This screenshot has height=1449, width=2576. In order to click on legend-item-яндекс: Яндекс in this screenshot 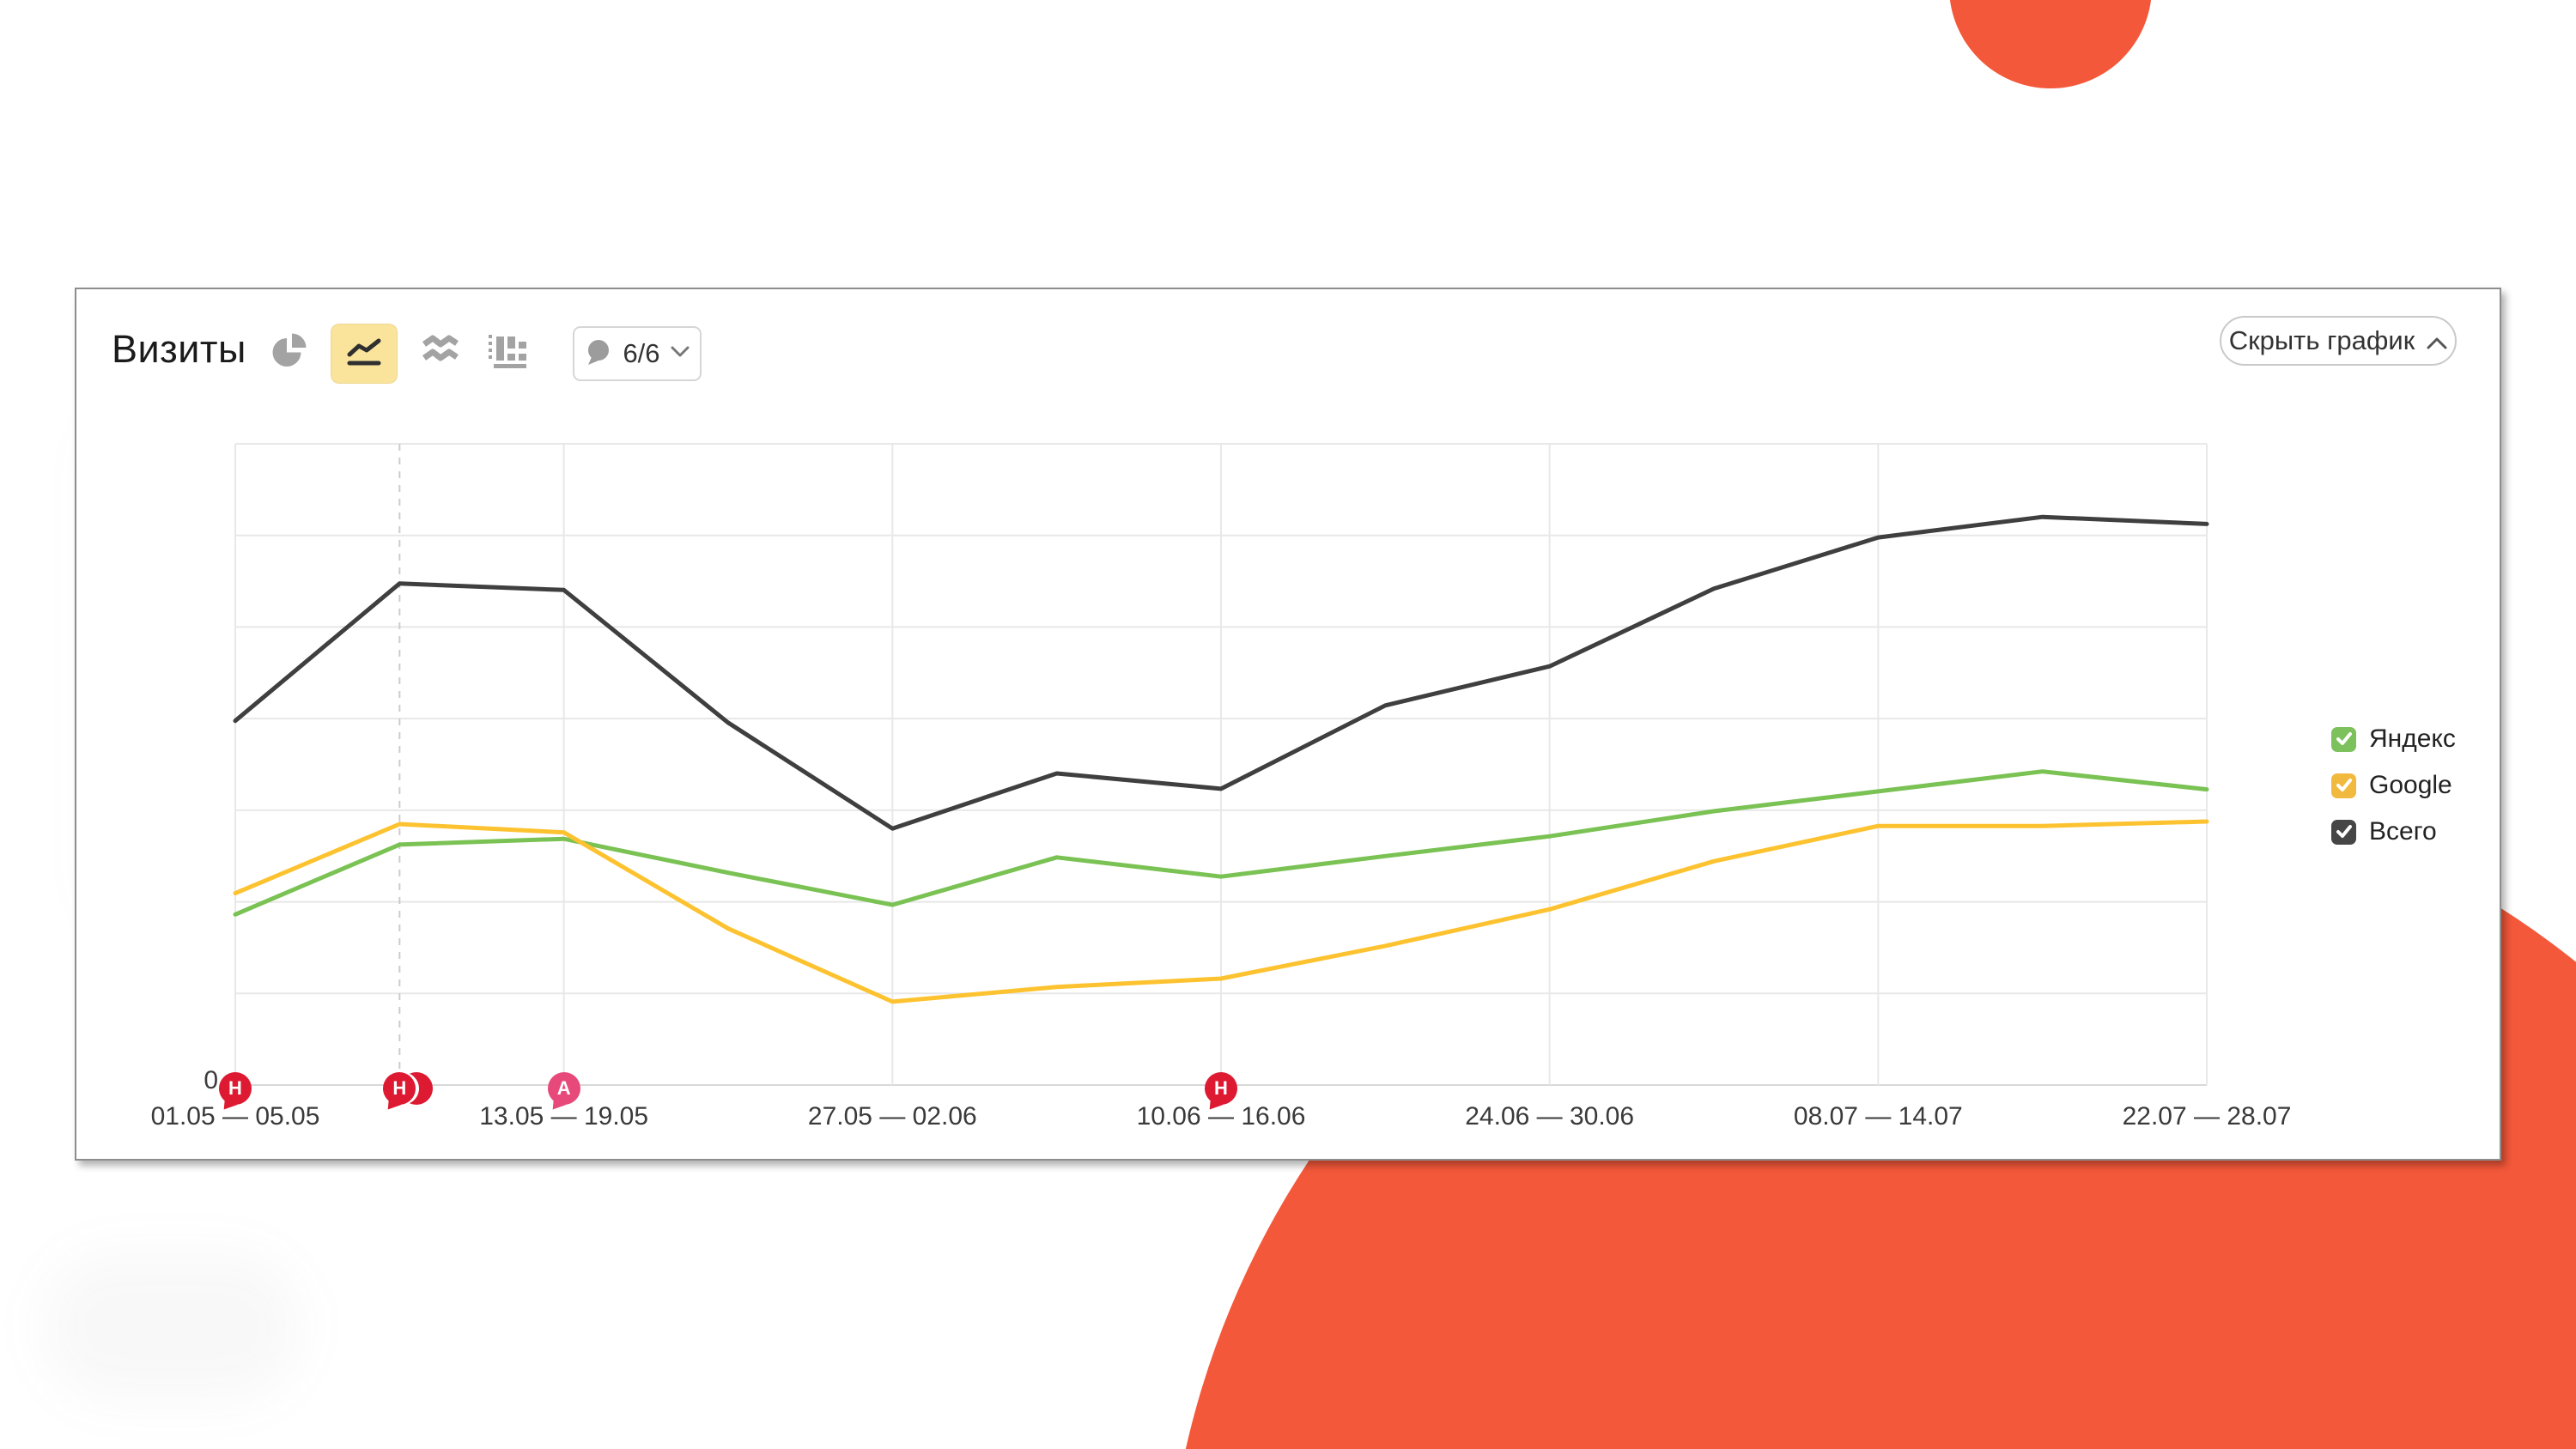, I will do `click(2393, 739)`.